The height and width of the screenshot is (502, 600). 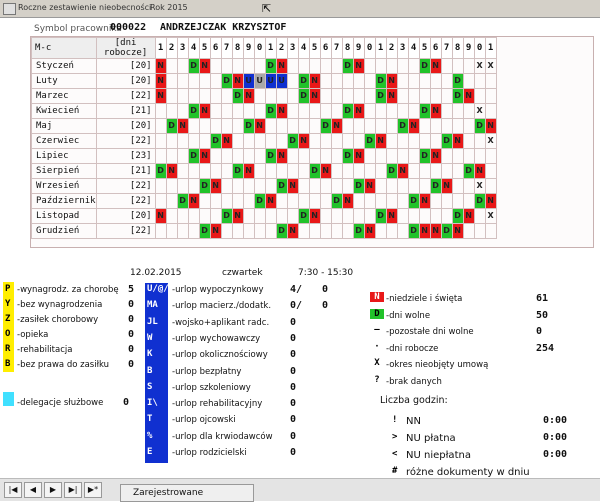 I want to click on day-cell: U, so click(x=259, y=81).